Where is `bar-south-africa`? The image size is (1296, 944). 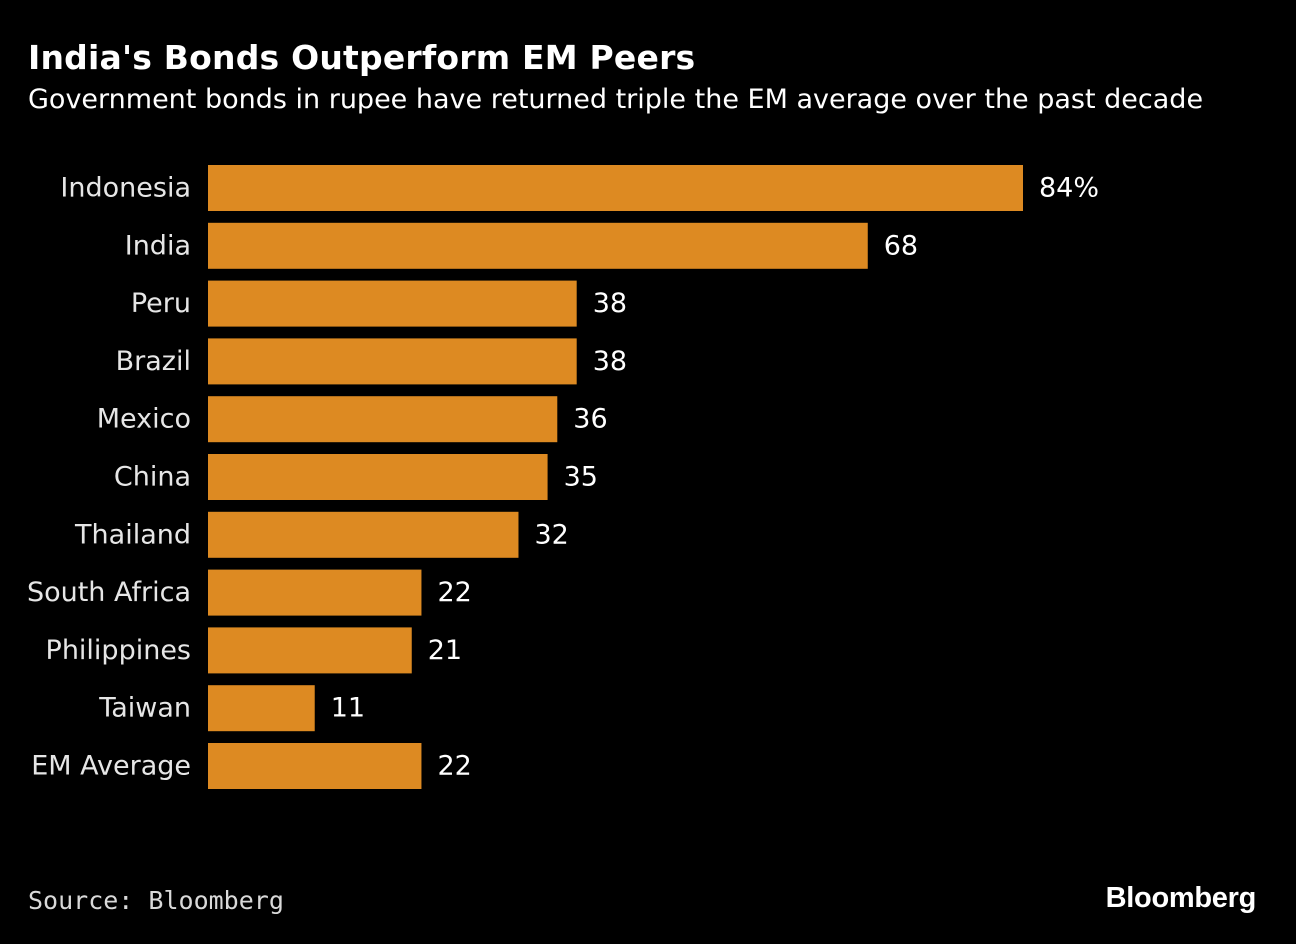 bar-south-africa is located at coordinates (315, 592).